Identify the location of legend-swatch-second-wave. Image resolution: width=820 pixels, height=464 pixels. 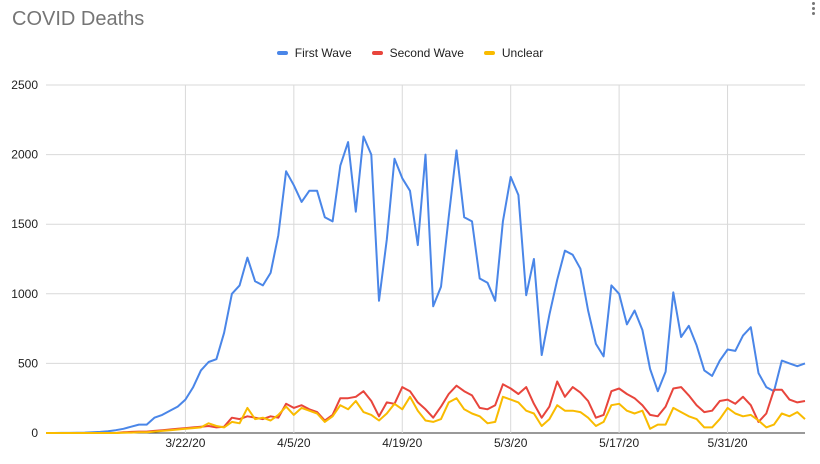
(377, 53).